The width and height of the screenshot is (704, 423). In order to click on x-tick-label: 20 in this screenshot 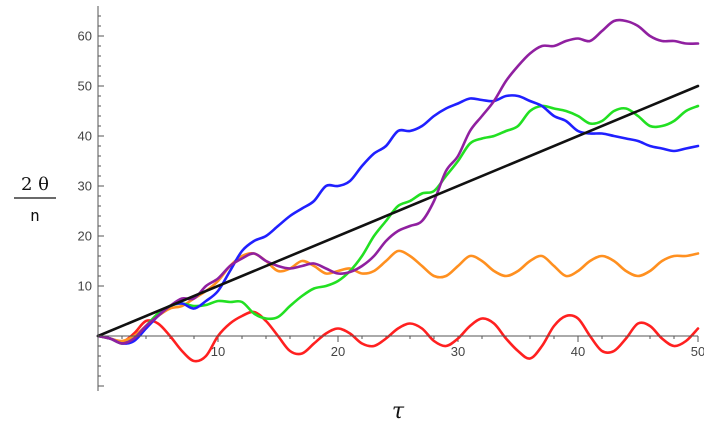, I will do `click(338, 351)`.